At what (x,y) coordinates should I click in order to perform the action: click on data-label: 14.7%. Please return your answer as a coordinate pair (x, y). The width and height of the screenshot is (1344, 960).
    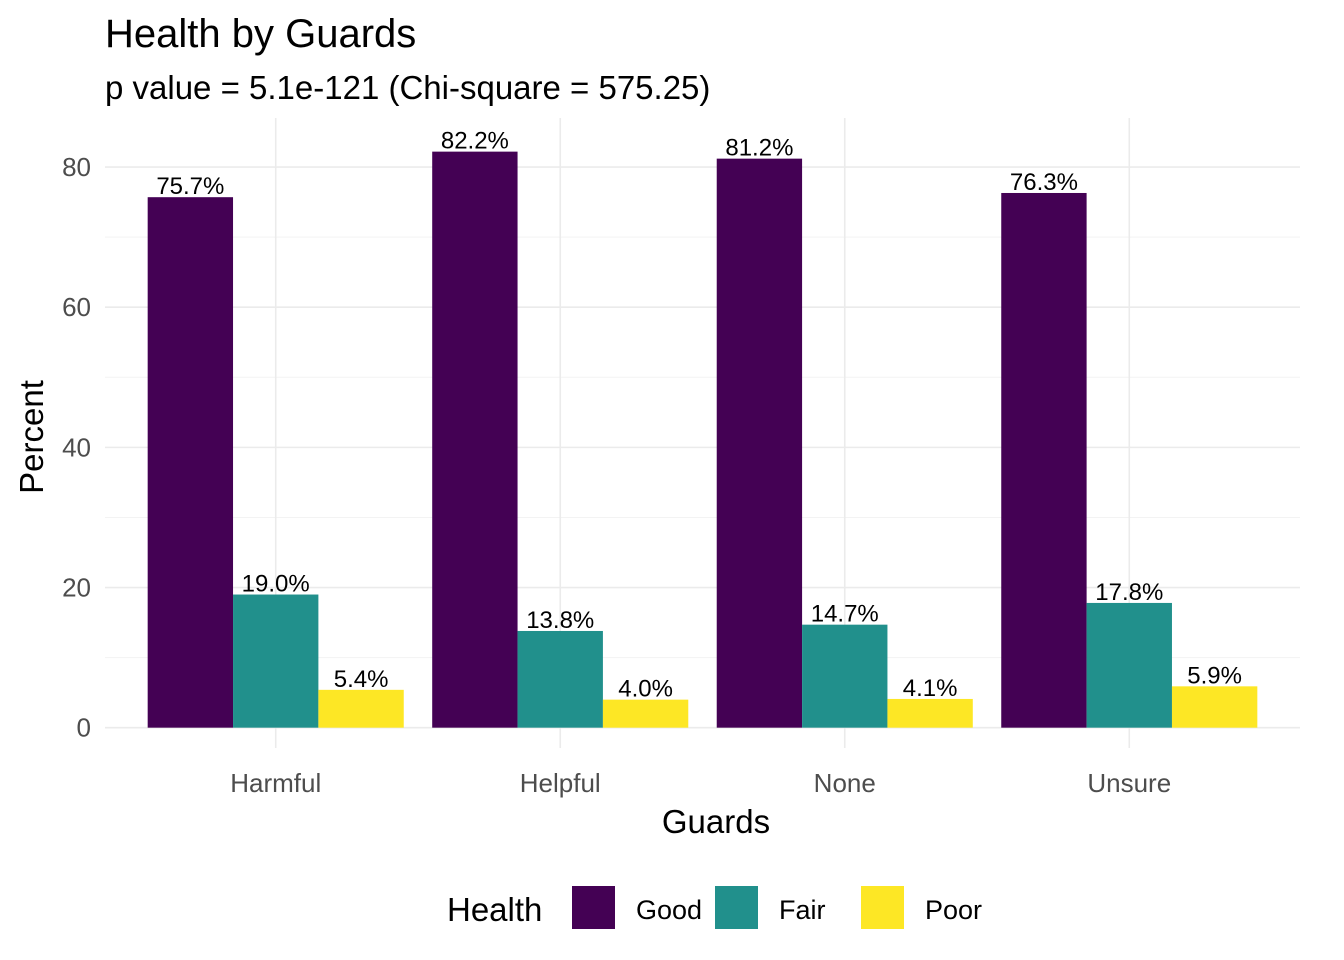
    Looking at the image, I should click on (845, 614).